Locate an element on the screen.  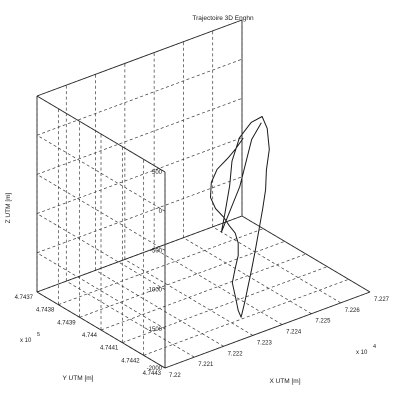
x-tick-label: 7.221 is located at coordinates (206, 365).